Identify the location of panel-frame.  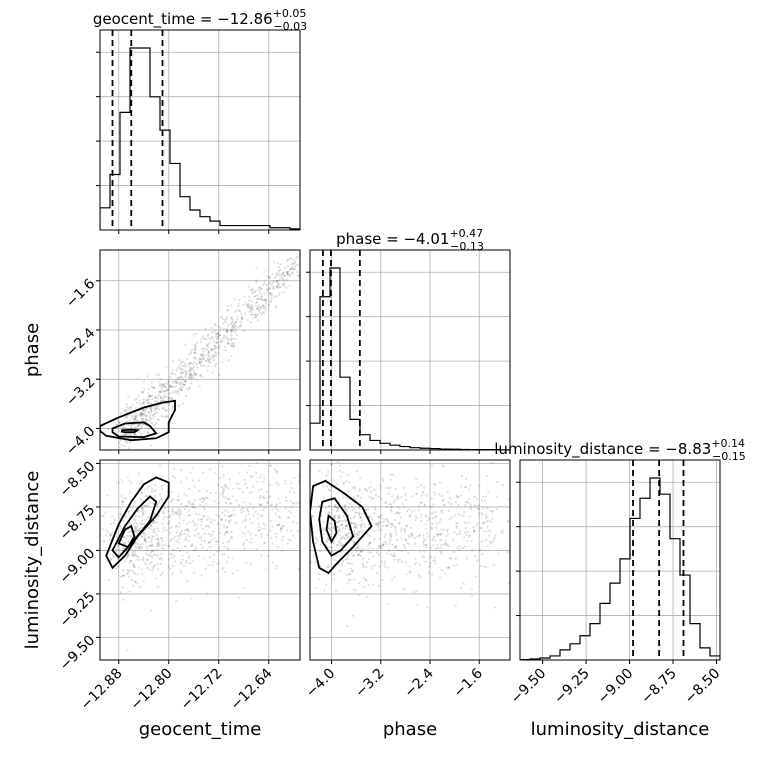
(200, 350).